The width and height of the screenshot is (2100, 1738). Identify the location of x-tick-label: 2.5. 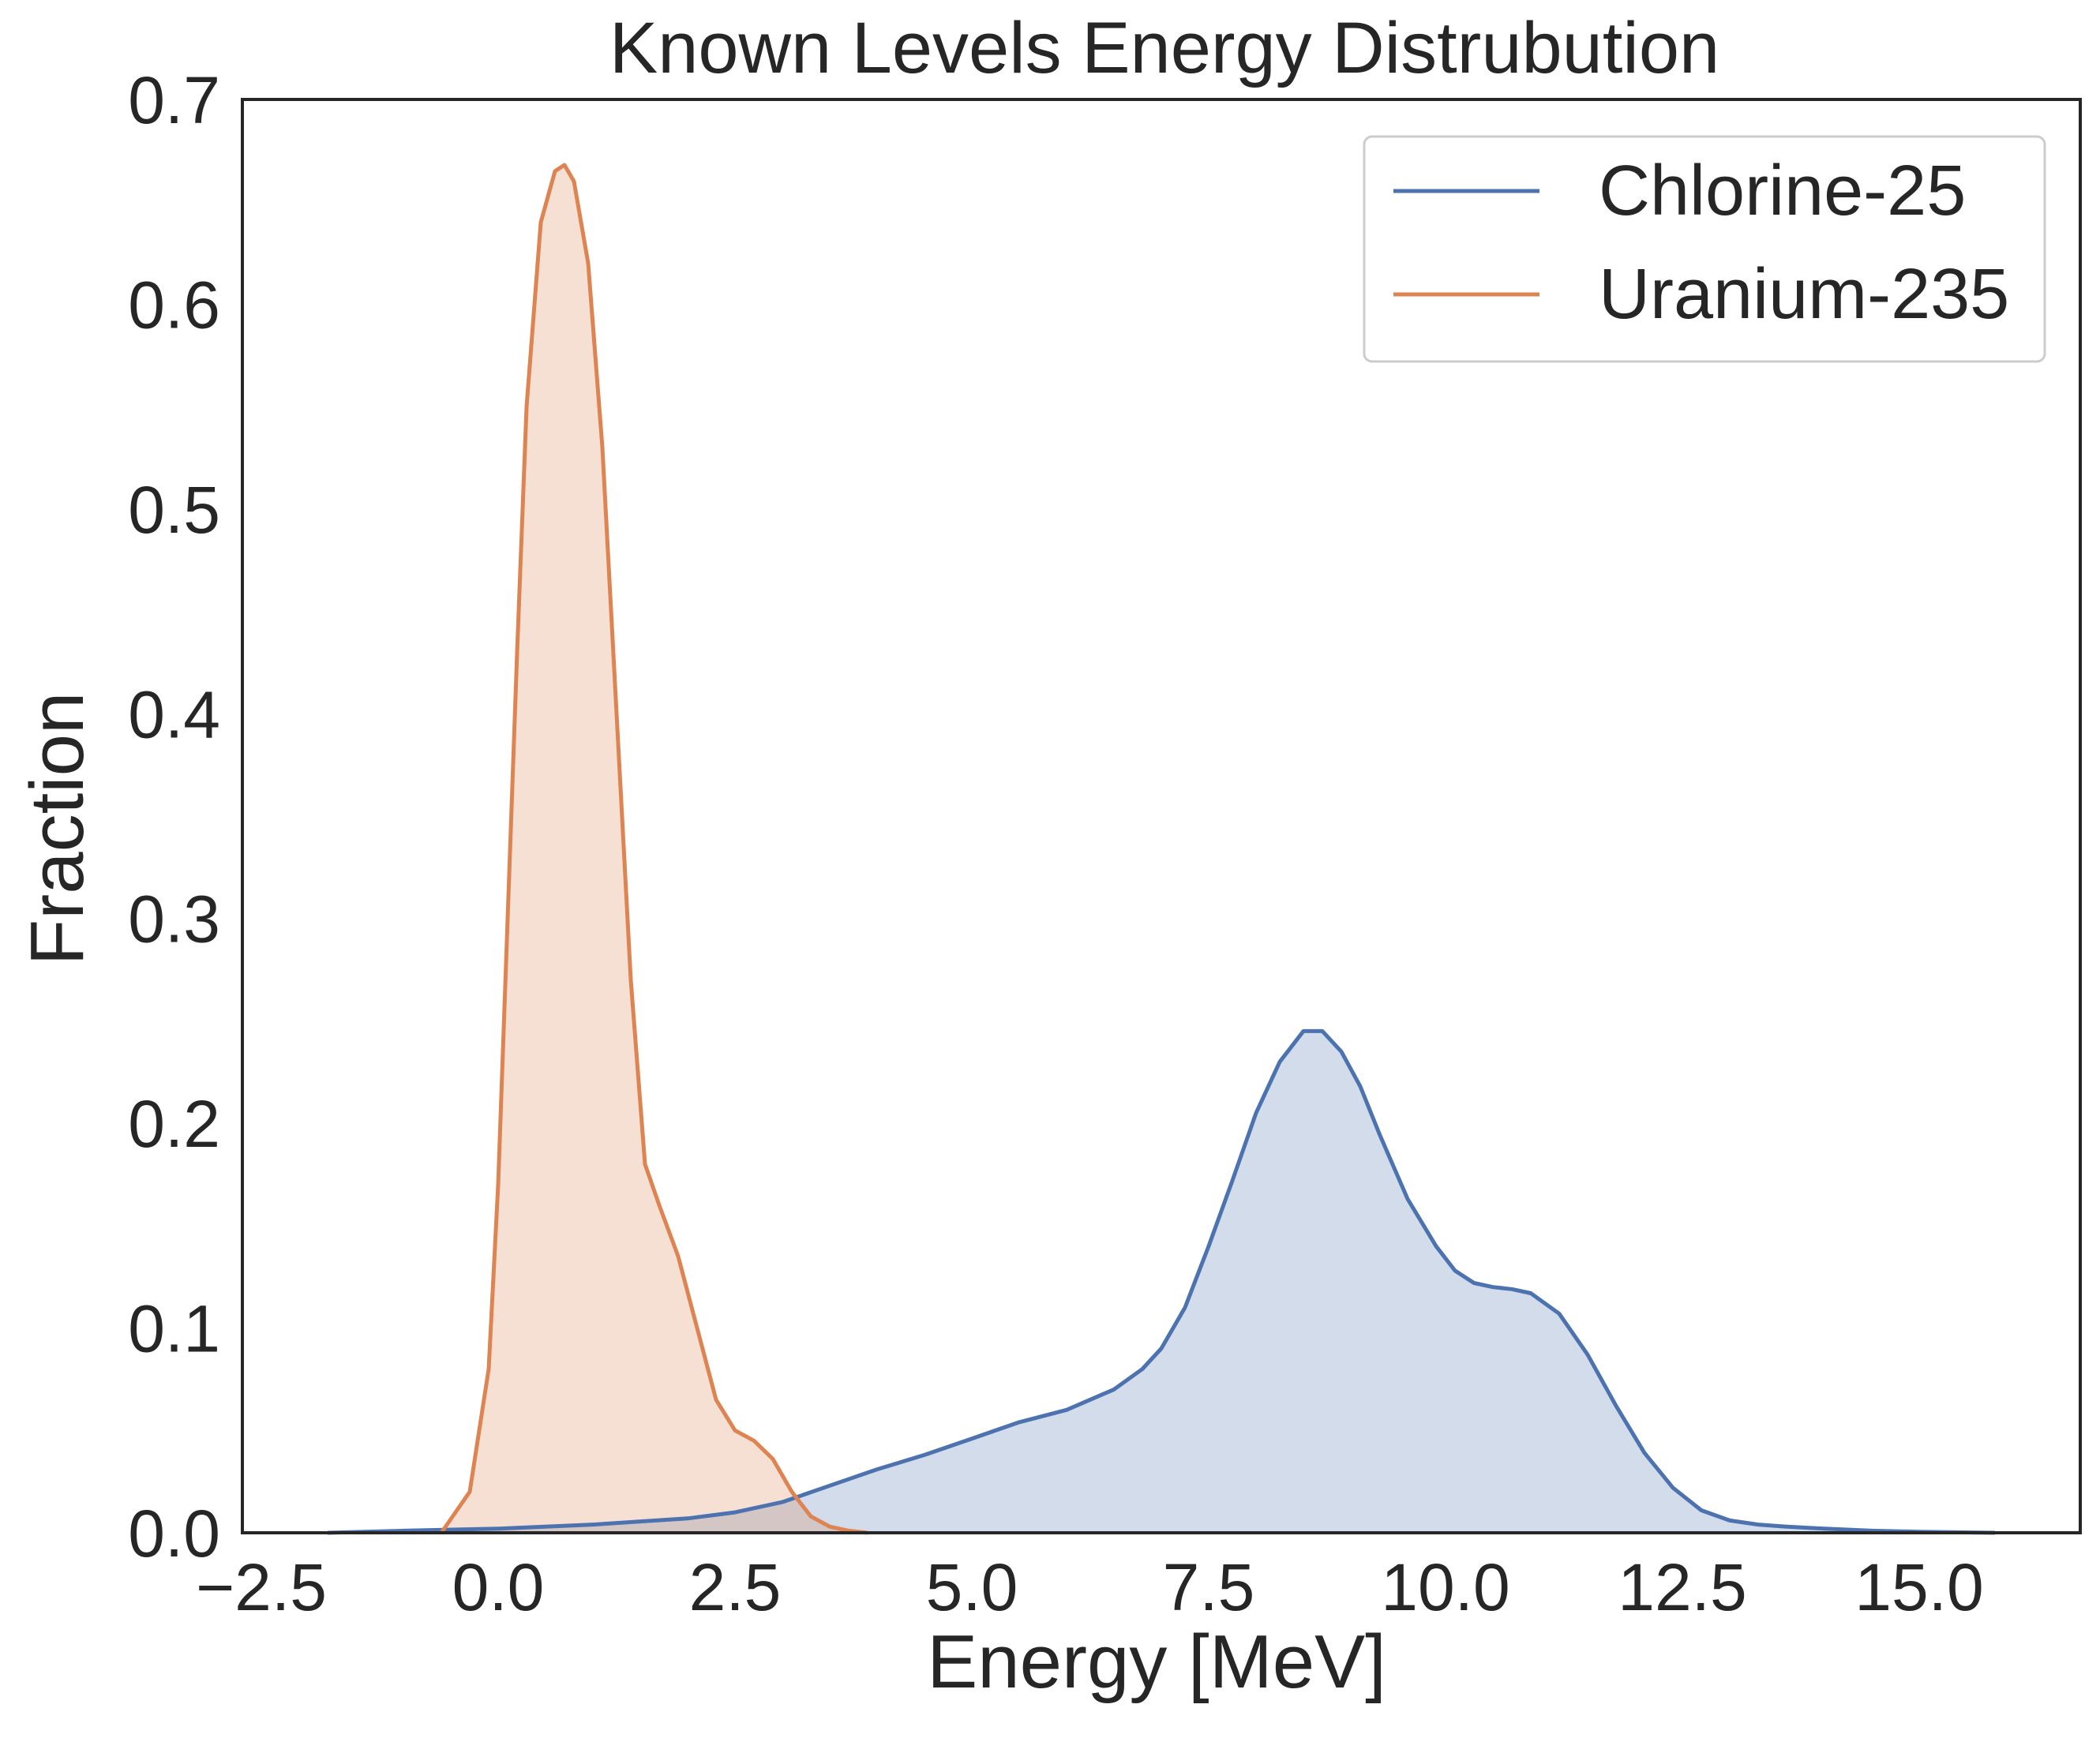
(735, 1587).